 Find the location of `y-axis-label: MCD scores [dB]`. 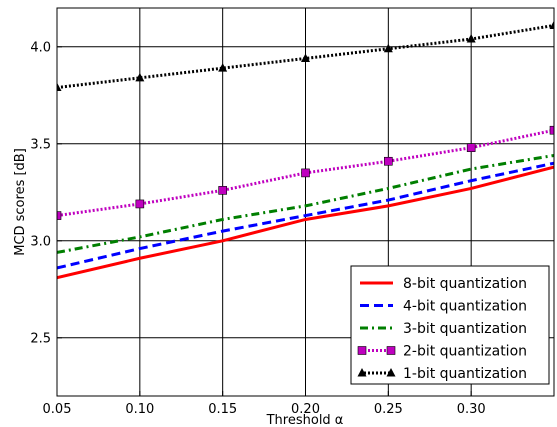

y-axis-label: MCD scores [dB] is located at coordinates (20, 202).